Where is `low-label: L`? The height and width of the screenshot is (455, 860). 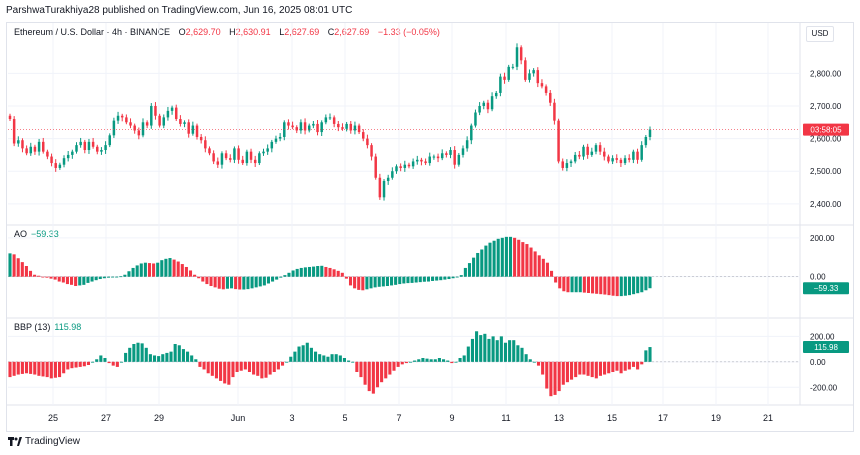
low-label: L is located at coordinates (282, 32).